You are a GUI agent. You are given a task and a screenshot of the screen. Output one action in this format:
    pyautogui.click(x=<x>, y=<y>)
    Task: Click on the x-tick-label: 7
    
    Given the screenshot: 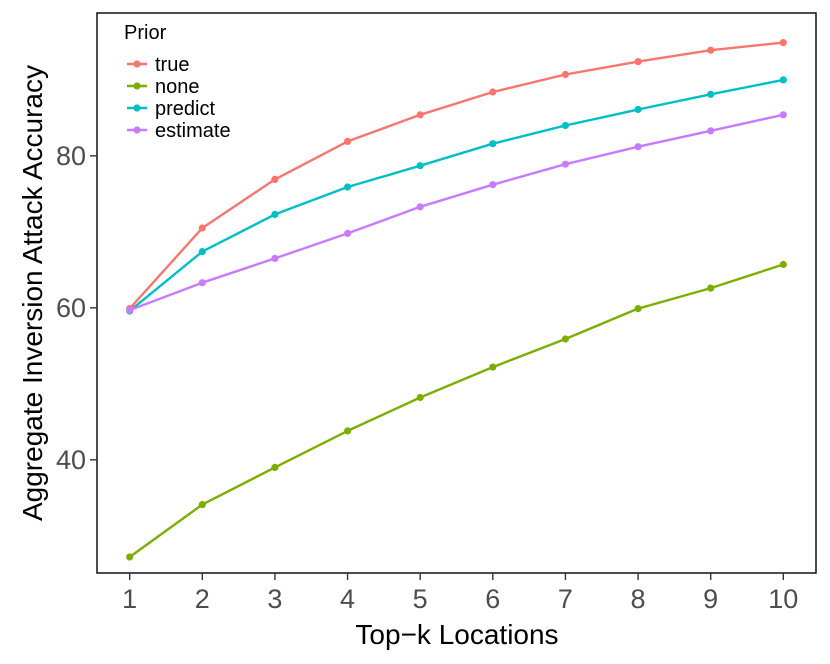 What is the action you would take?
    pyautogui.click(x=565, y=599)
    